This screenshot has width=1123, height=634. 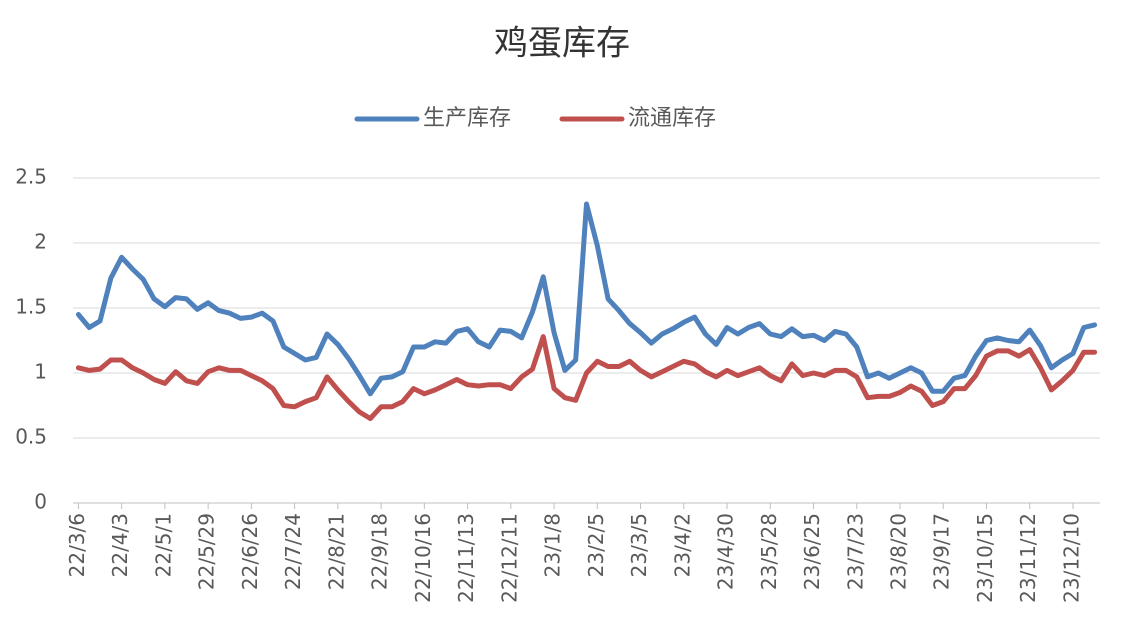 What do you see at coordinates (672, 118) in the screenshot?
I see `legend-label: 流通库存` at bounding box center [672, 118].